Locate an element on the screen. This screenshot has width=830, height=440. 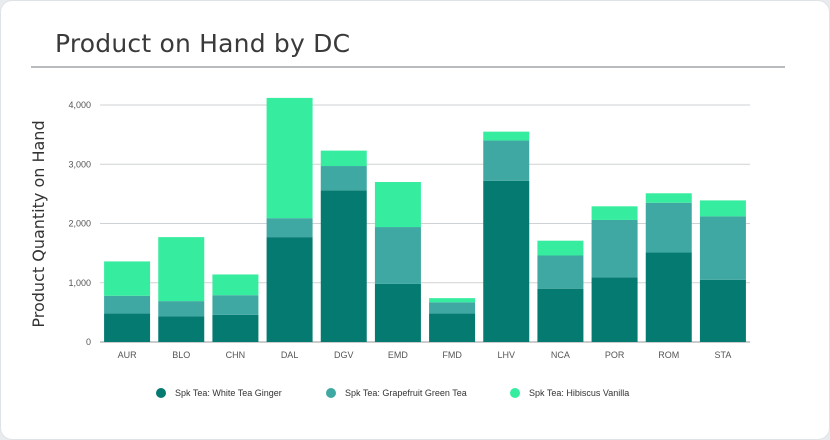
legend-label: Spk Tea: Hibiscus Vanilla is located at coordinates (579, 393).